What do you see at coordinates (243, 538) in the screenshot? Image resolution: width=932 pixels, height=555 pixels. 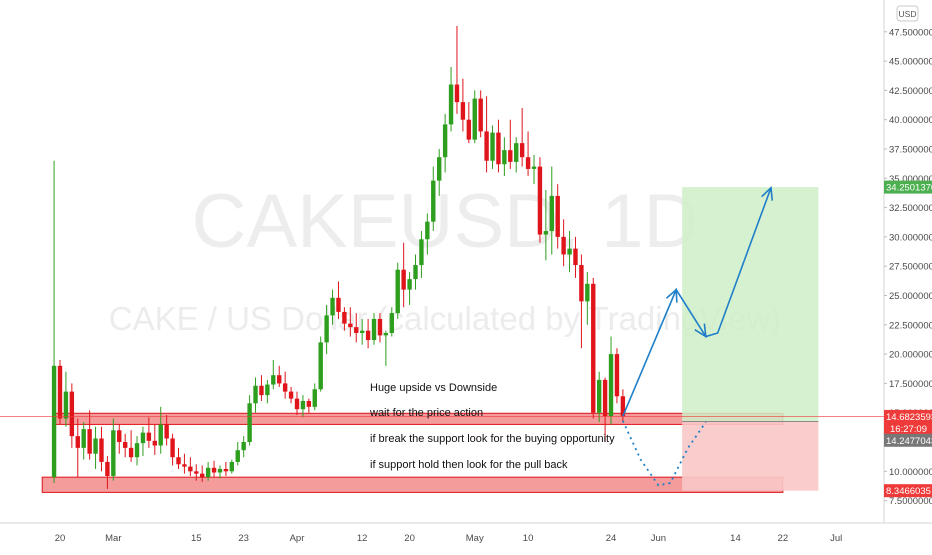 I see `time-tick-label: 23` at bounding box center [243, 538].